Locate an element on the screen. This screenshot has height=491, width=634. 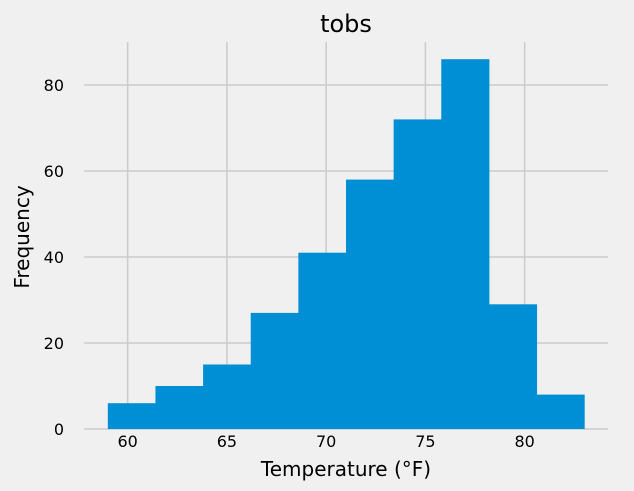
x-tick-label: 60 is located at coordinates (127, 441).